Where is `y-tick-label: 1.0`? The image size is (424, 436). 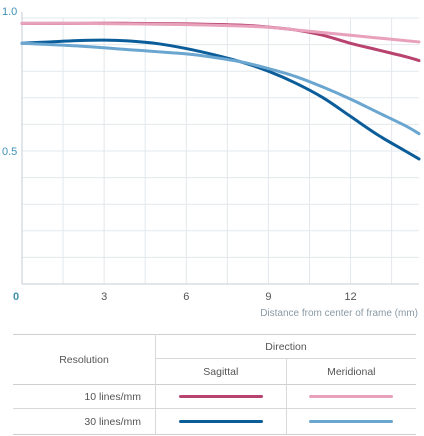
y-tick-label: 1.0 is located at coordinates (9, 12).